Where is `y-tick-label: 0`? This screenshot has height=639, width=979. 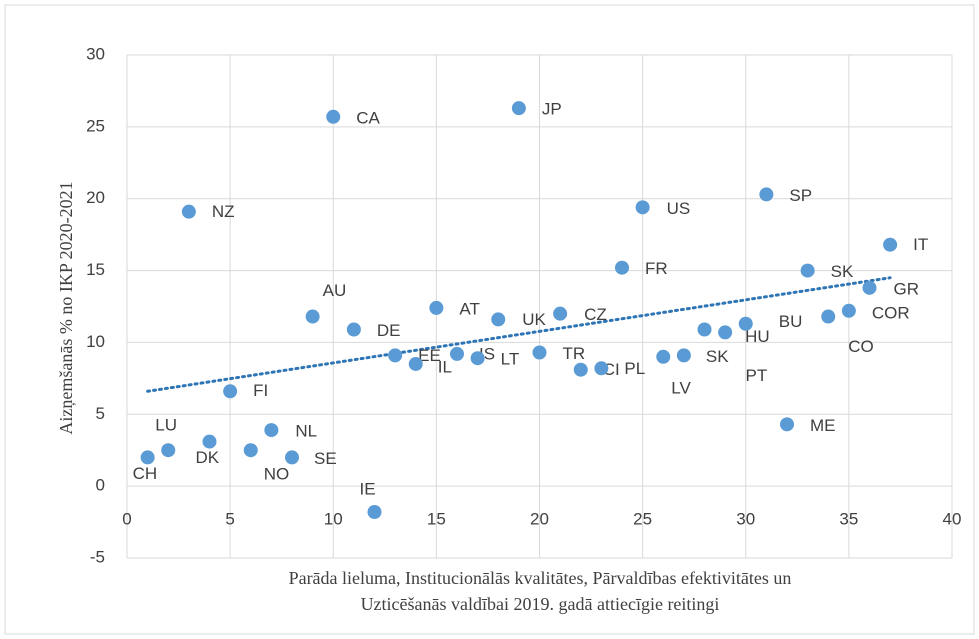 y-tick-label: 0 is located at coordinates (100, 485).